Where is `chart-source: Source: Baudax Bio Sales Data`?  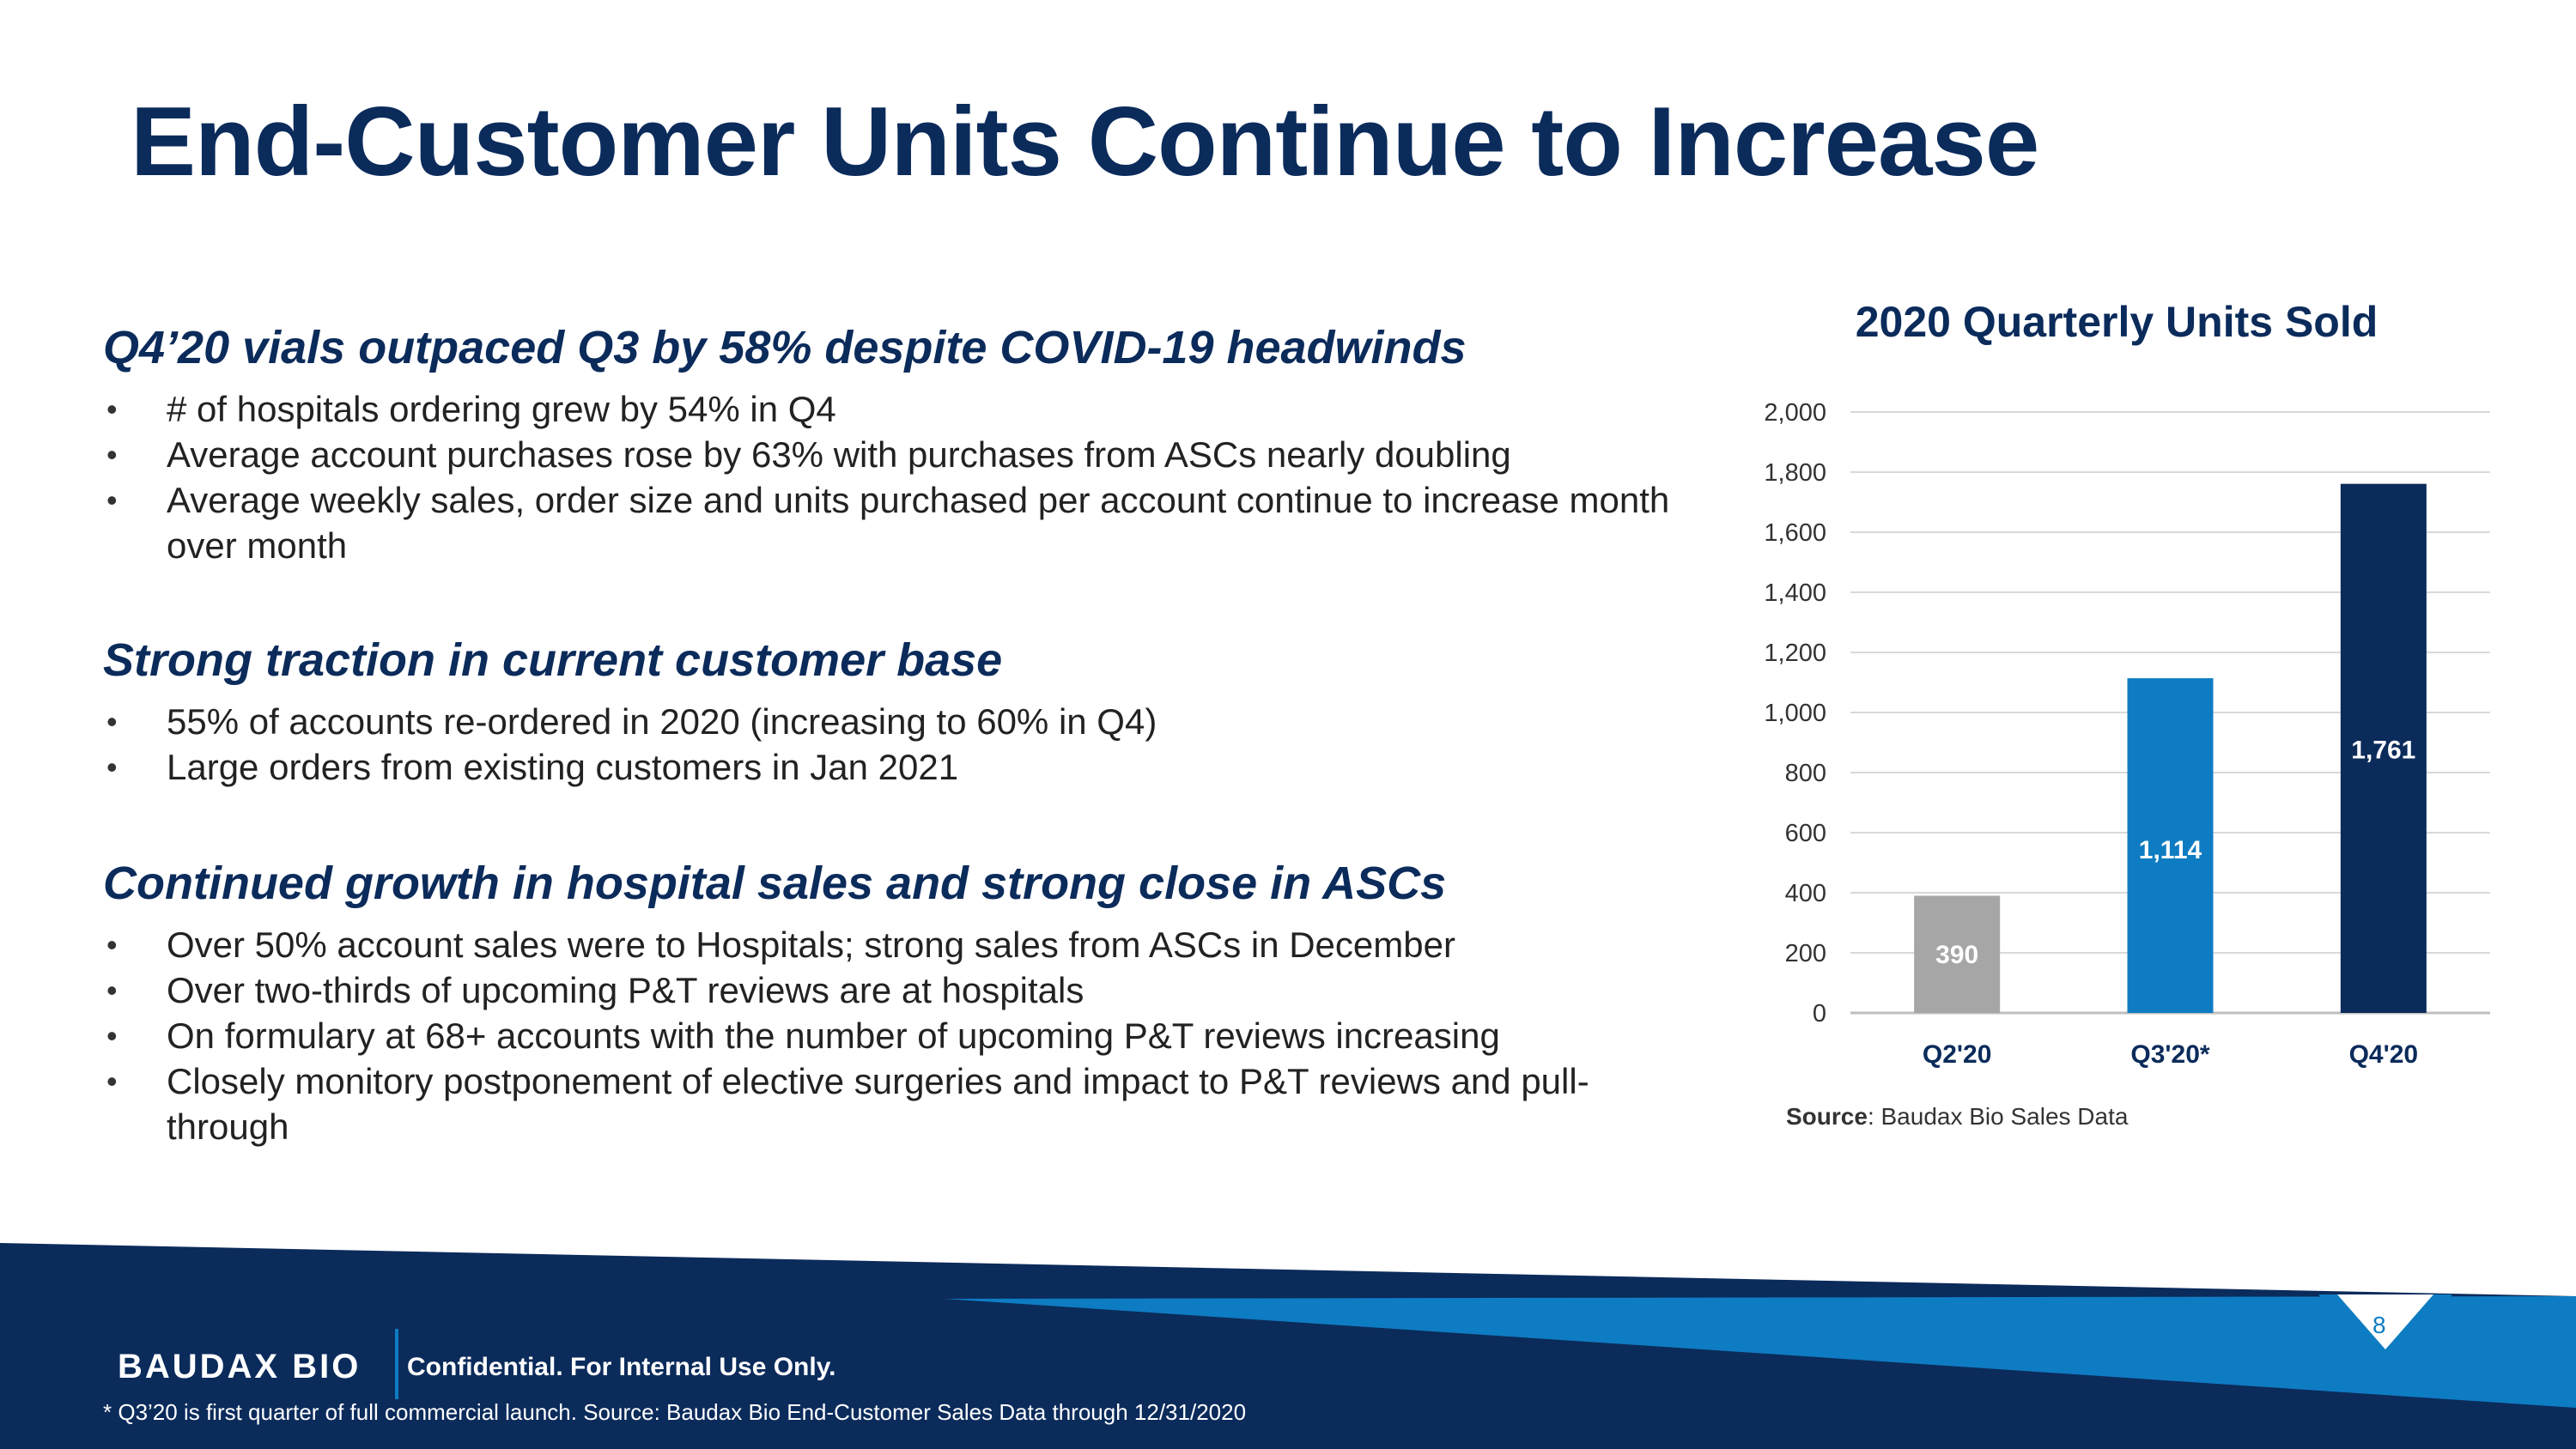 chart-source: Source: Baudax Bio Sales Data is located at coordinates (1958, 1116).